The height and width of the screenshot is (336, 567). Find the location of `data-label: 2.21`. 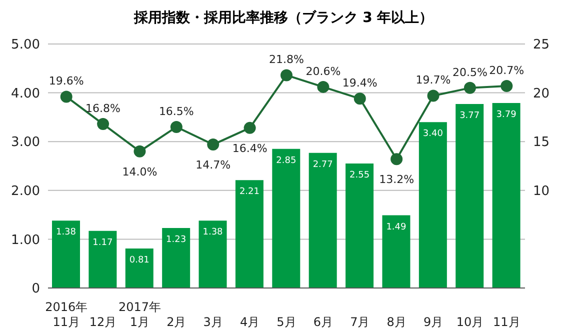

data-label: 2.21 is located at coordinates (249, 192).